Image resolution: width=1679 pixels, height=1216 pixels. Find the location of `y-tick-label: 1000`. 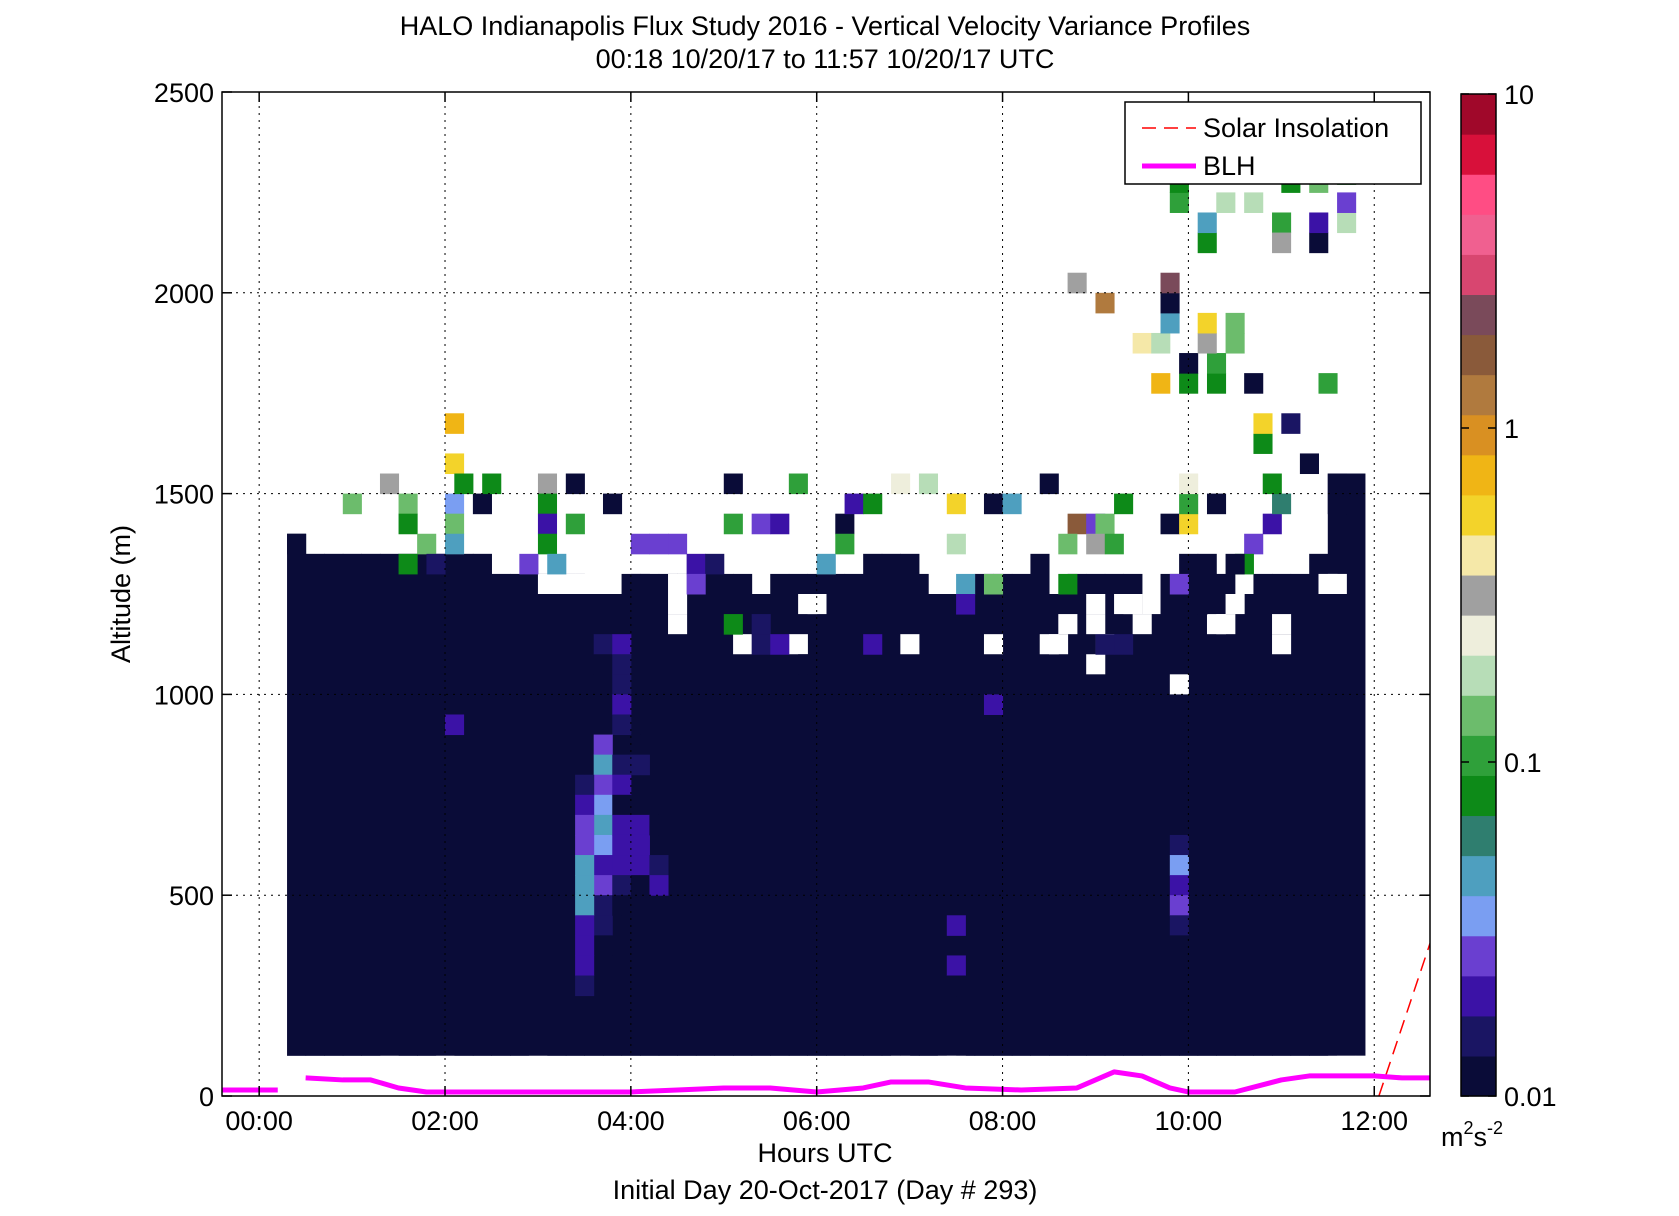

y-tick-label: 1000 is located at coordinates (184, 695).